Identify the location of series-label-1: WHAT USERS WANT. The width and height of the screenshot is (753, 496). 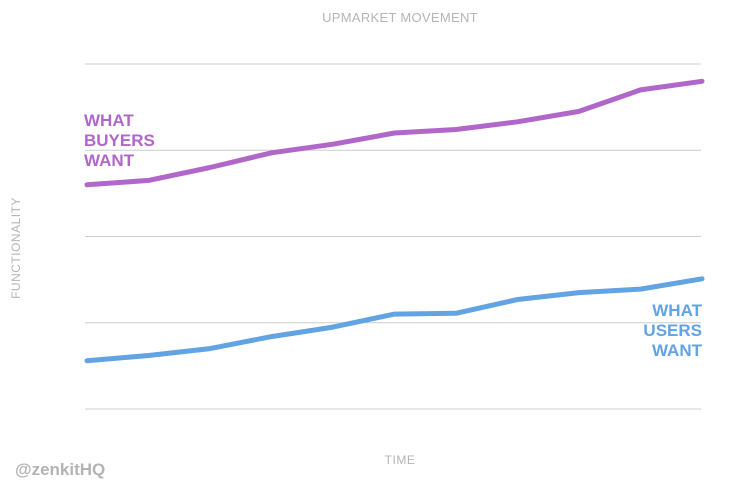
(672, 330).